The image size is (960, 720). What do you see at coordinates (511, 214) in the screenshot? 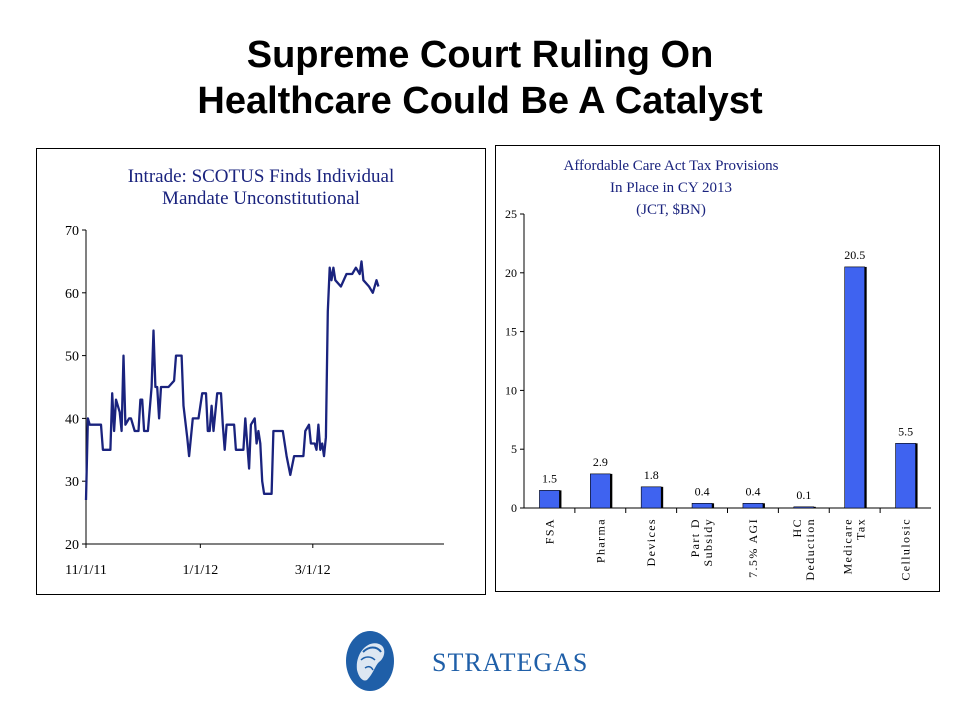
I see `y-tick-label: 25` at bounding box center [511, 214].